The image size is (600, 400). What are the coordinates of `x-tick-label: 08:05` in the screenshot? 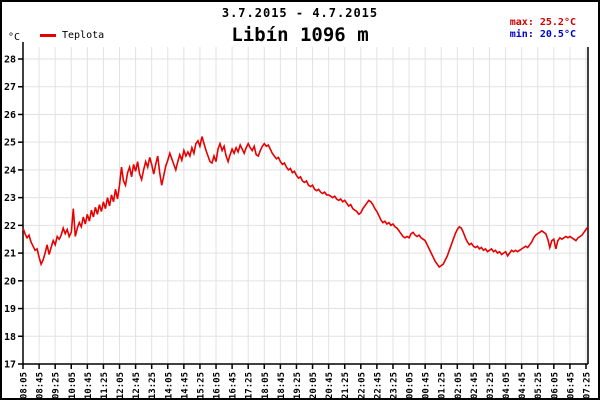 It's located at (25, 385).